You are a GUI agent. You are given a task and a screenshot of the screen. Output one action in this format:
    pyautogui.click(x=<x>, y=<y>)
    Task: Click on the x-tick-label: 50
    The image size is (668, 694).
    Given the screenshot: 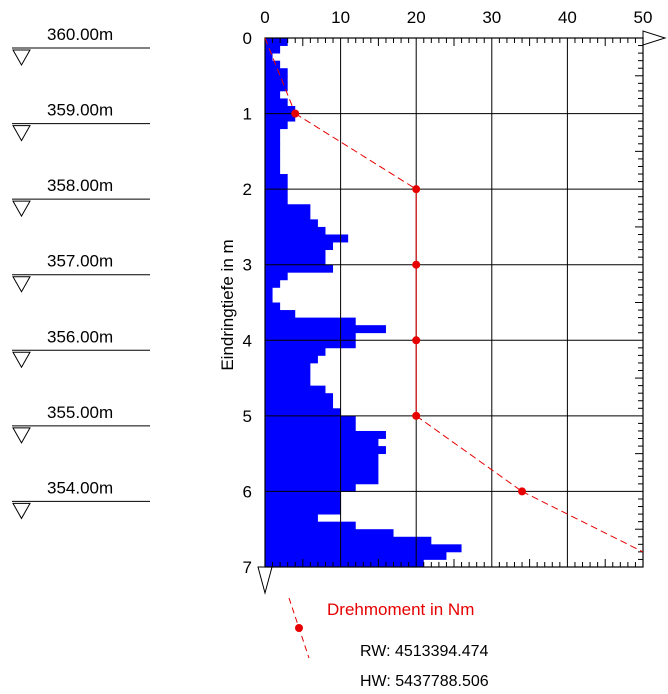 What is the action you would take?
    pyautogui.click(x=643, y=17)
    